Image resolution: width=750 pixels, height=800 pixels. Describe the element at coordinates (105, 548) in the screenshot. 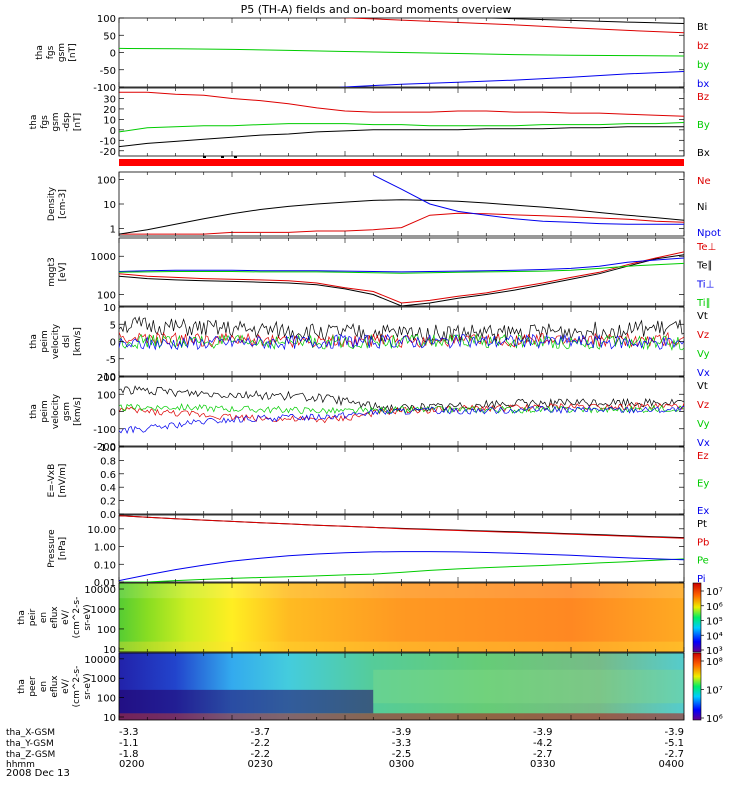

I see `y-tick-label: 1.00` at that location.